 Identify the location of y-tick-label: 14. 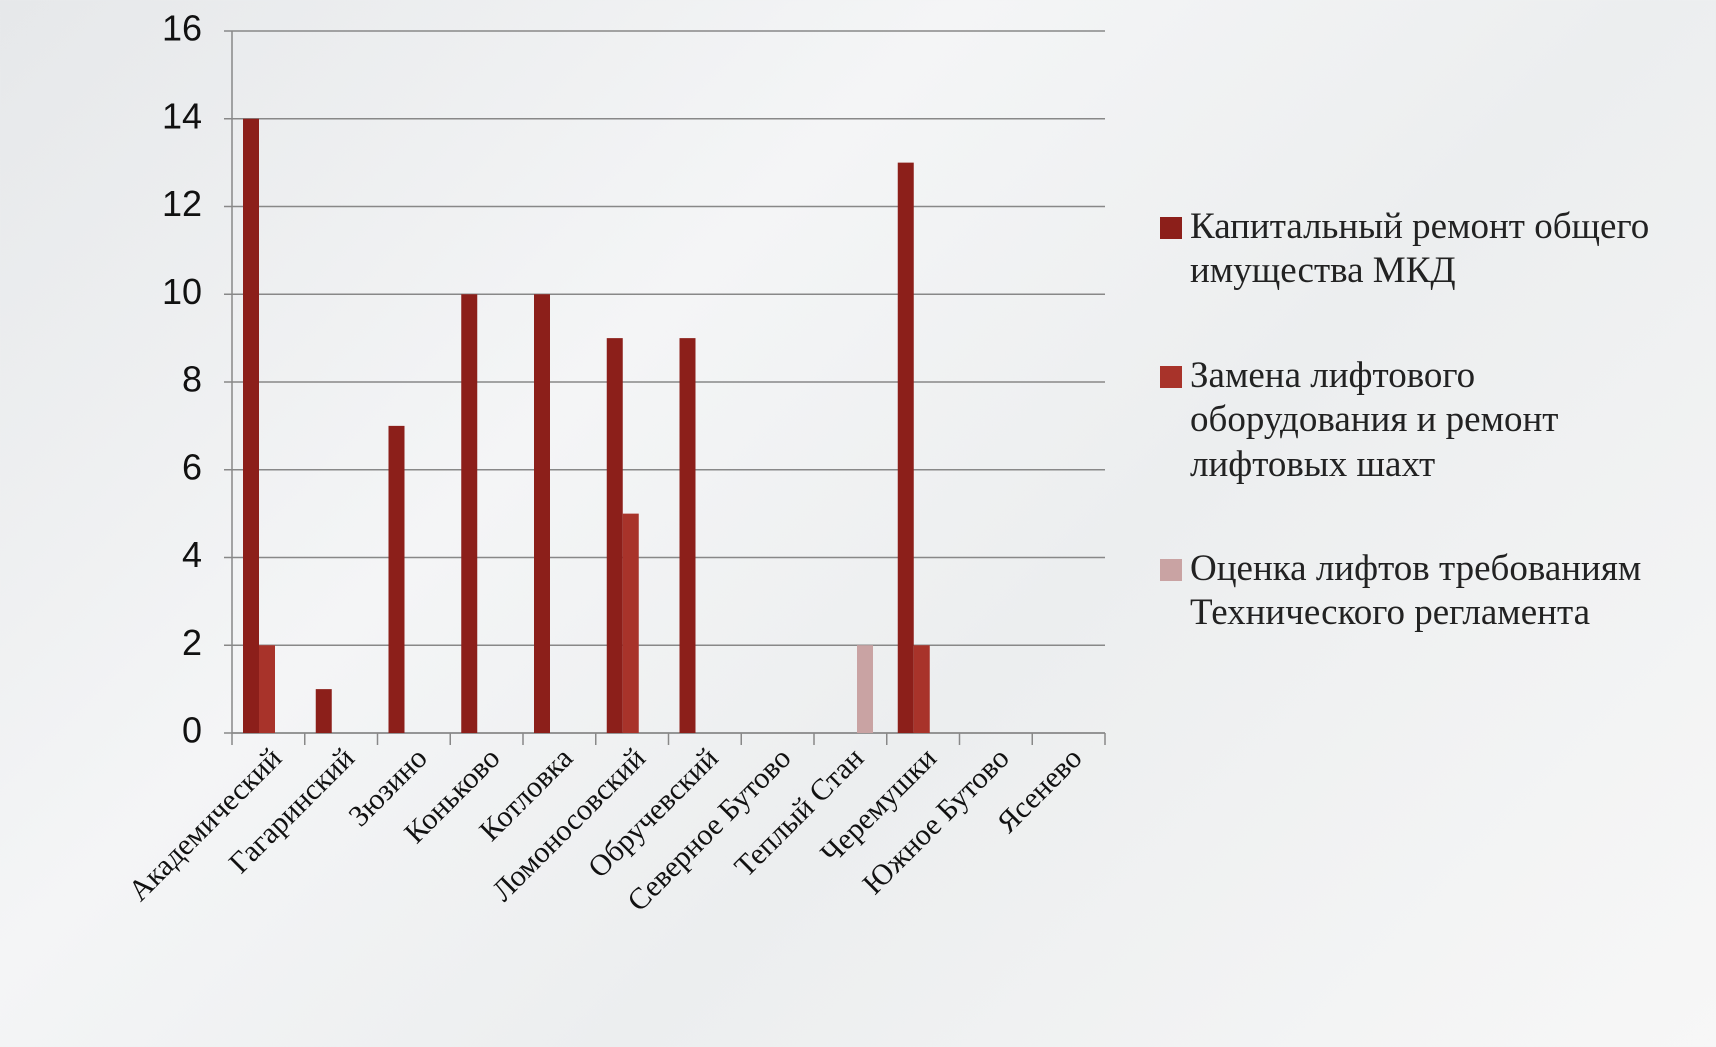
(182, 115).